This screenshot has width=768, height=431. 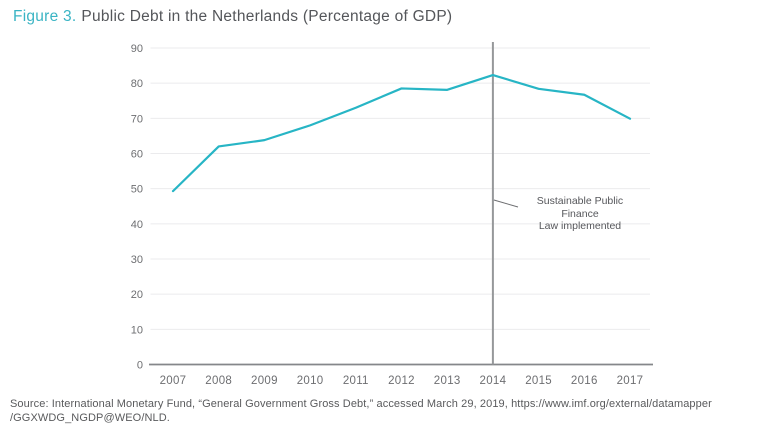 I want to click on y-axis-labels: 0 10 20 30 40 50 60 70 80 90, so click(x=137, y=207).